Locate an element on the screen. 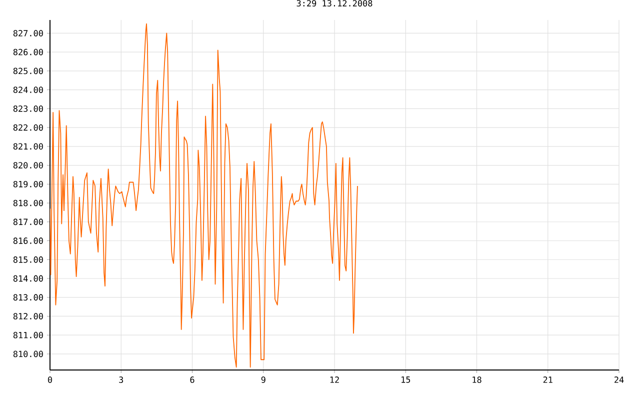 This screenshot has height=400, width=630. x-tick-label: 18 is located at coordinates (477, 379).